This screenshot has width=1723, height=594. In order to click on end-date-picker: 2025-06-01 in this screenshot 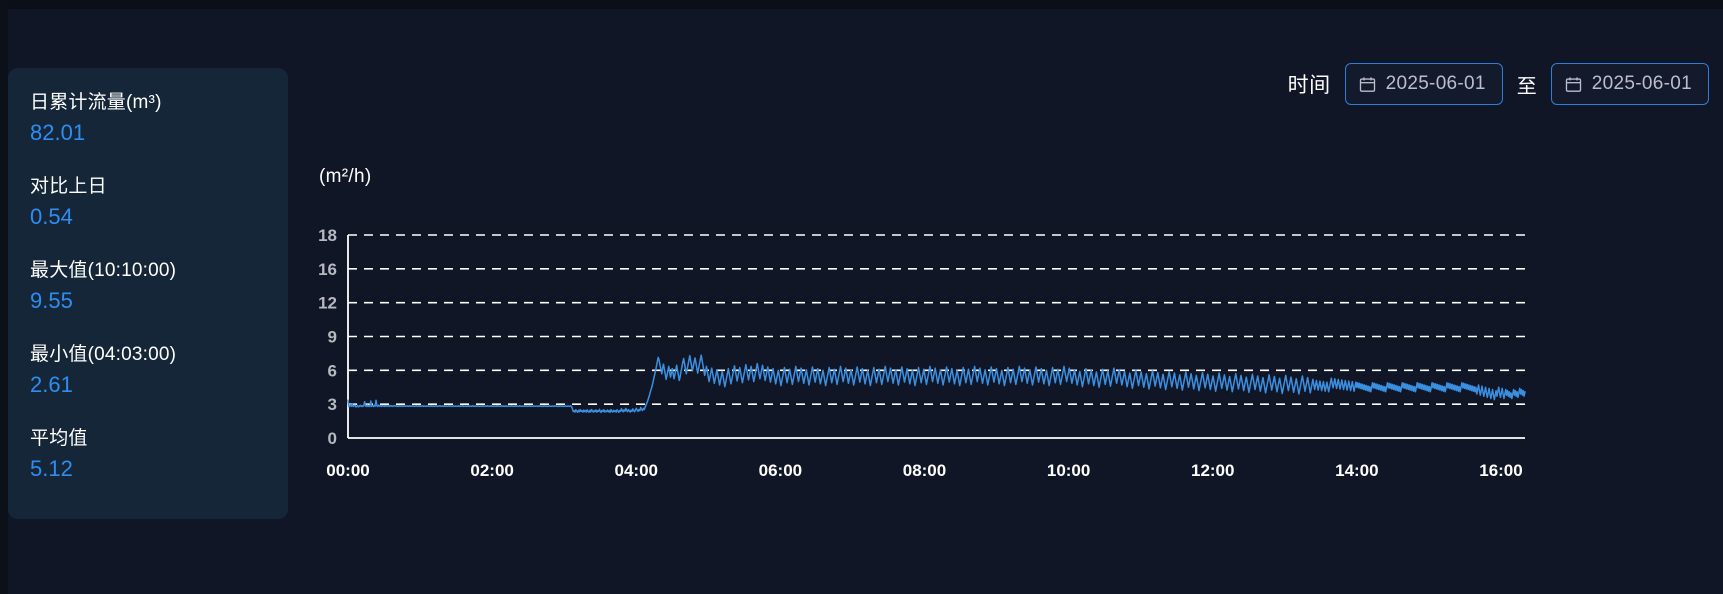, I will do `click(1629, 84)`.